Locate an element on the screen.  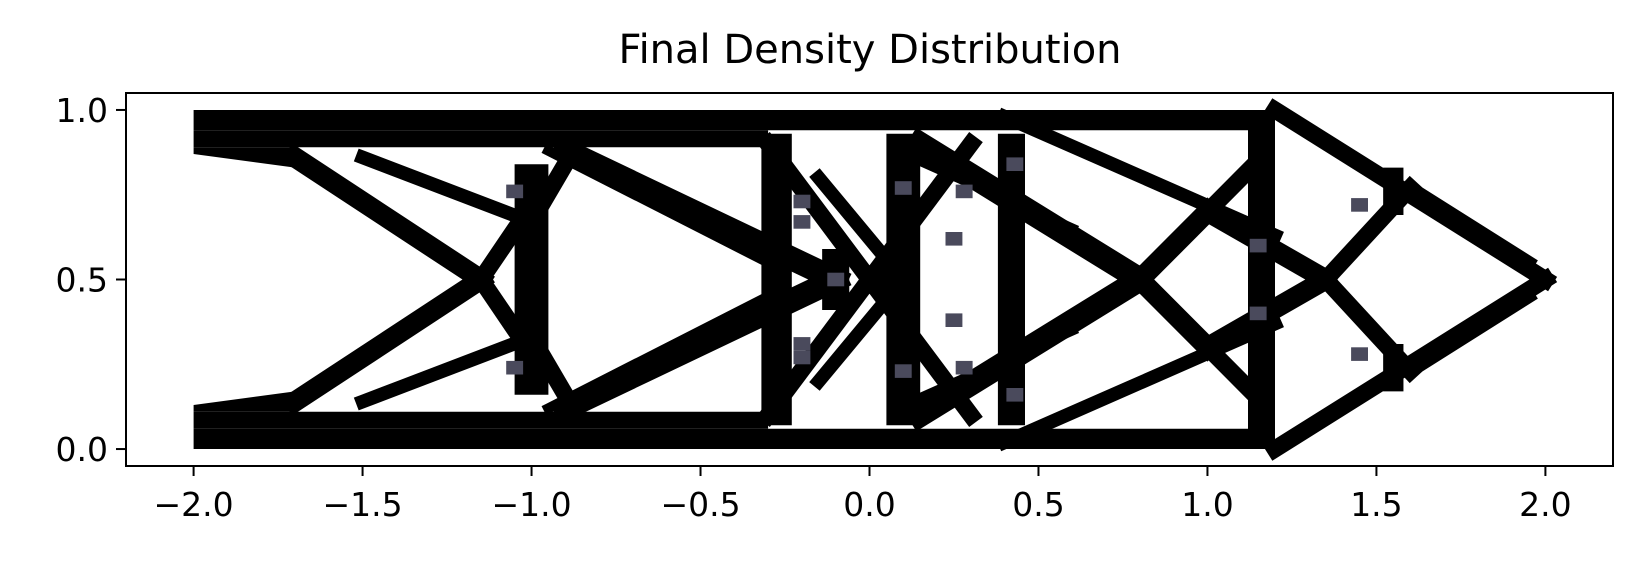
y-tick-label: 0.0 is located at coordinates (82, 449).